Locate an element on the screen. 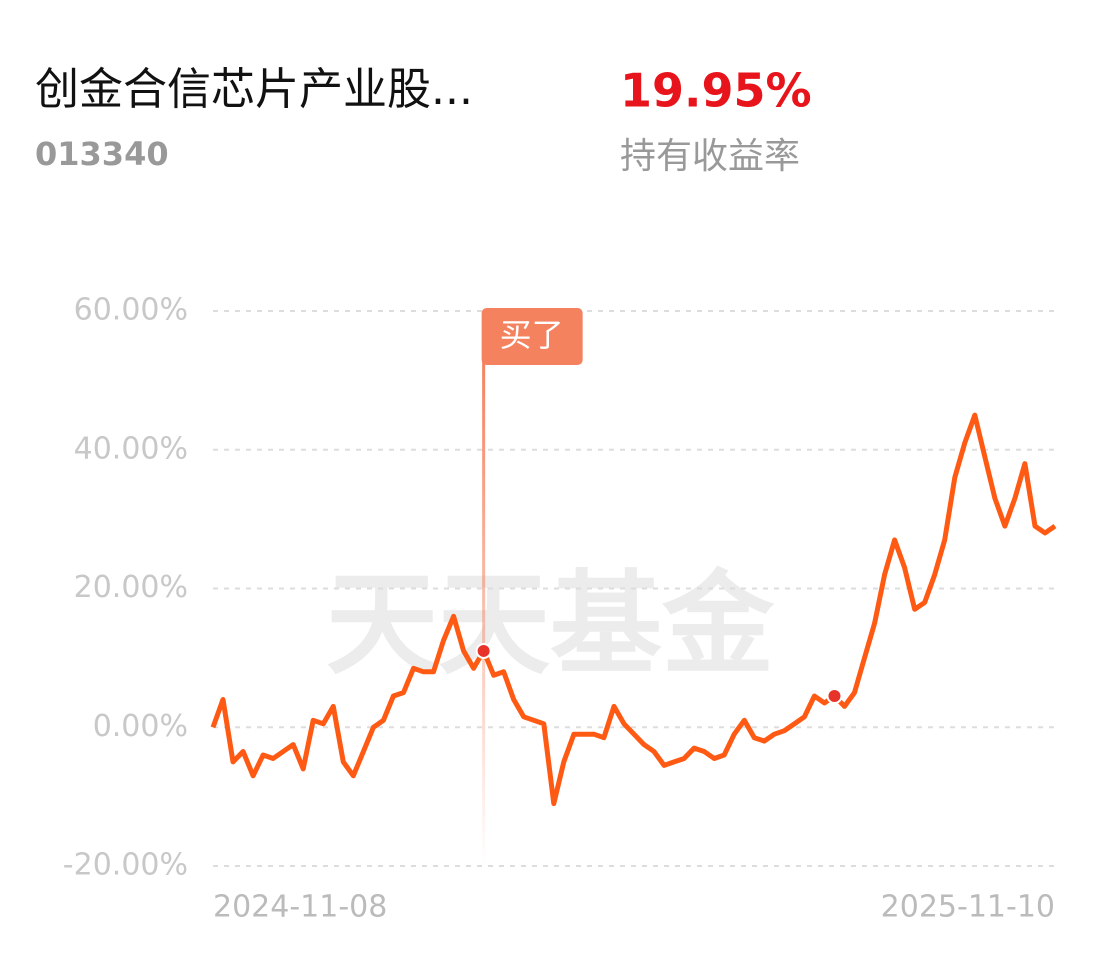 This screenshot has width=1102, height=955. buy-flag-label: 买了 is located at coordinates (532, 335).